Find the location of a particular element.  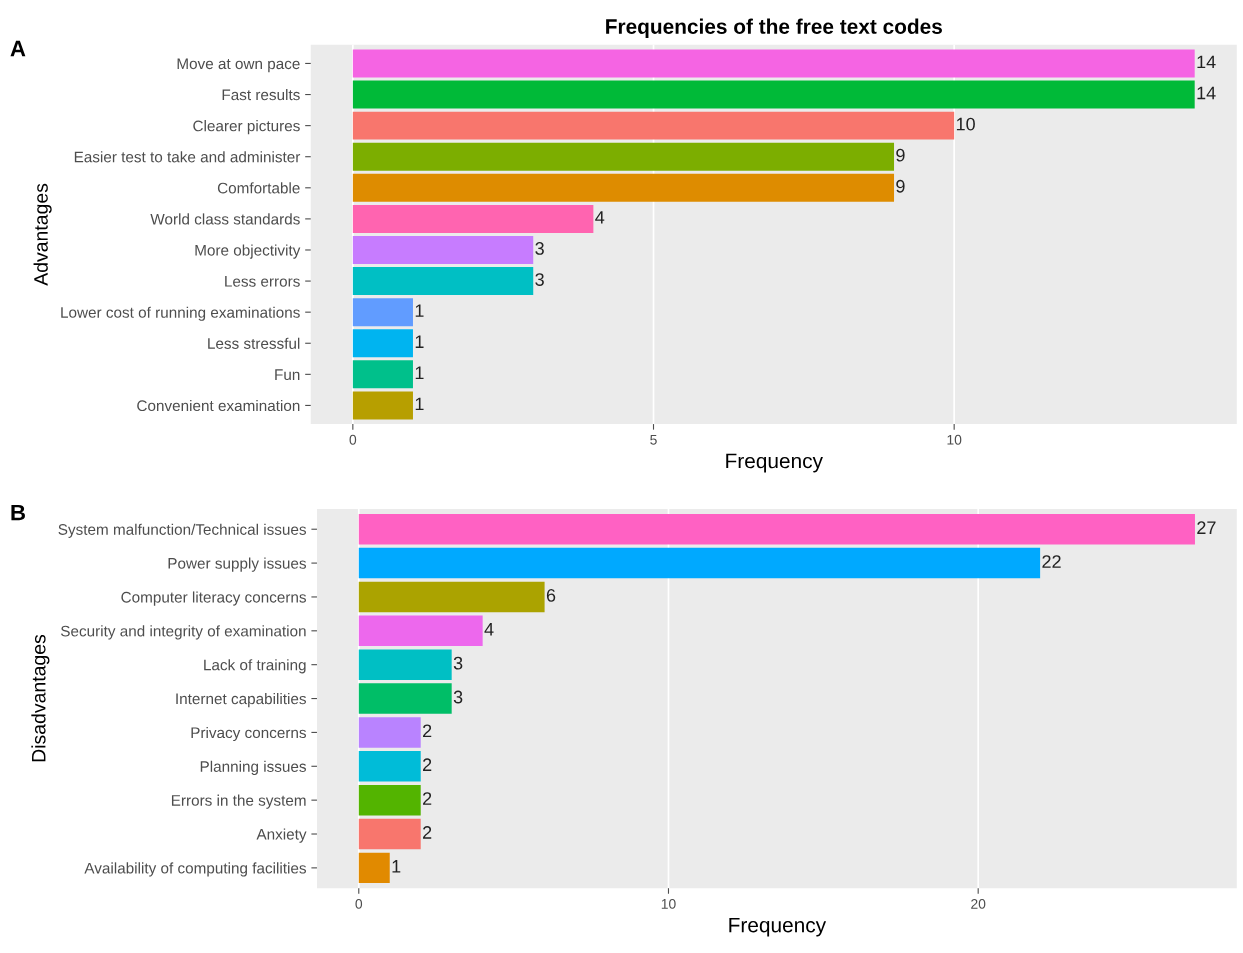

y-tick-label: Move at own pace is located at coordinates (238, 65).